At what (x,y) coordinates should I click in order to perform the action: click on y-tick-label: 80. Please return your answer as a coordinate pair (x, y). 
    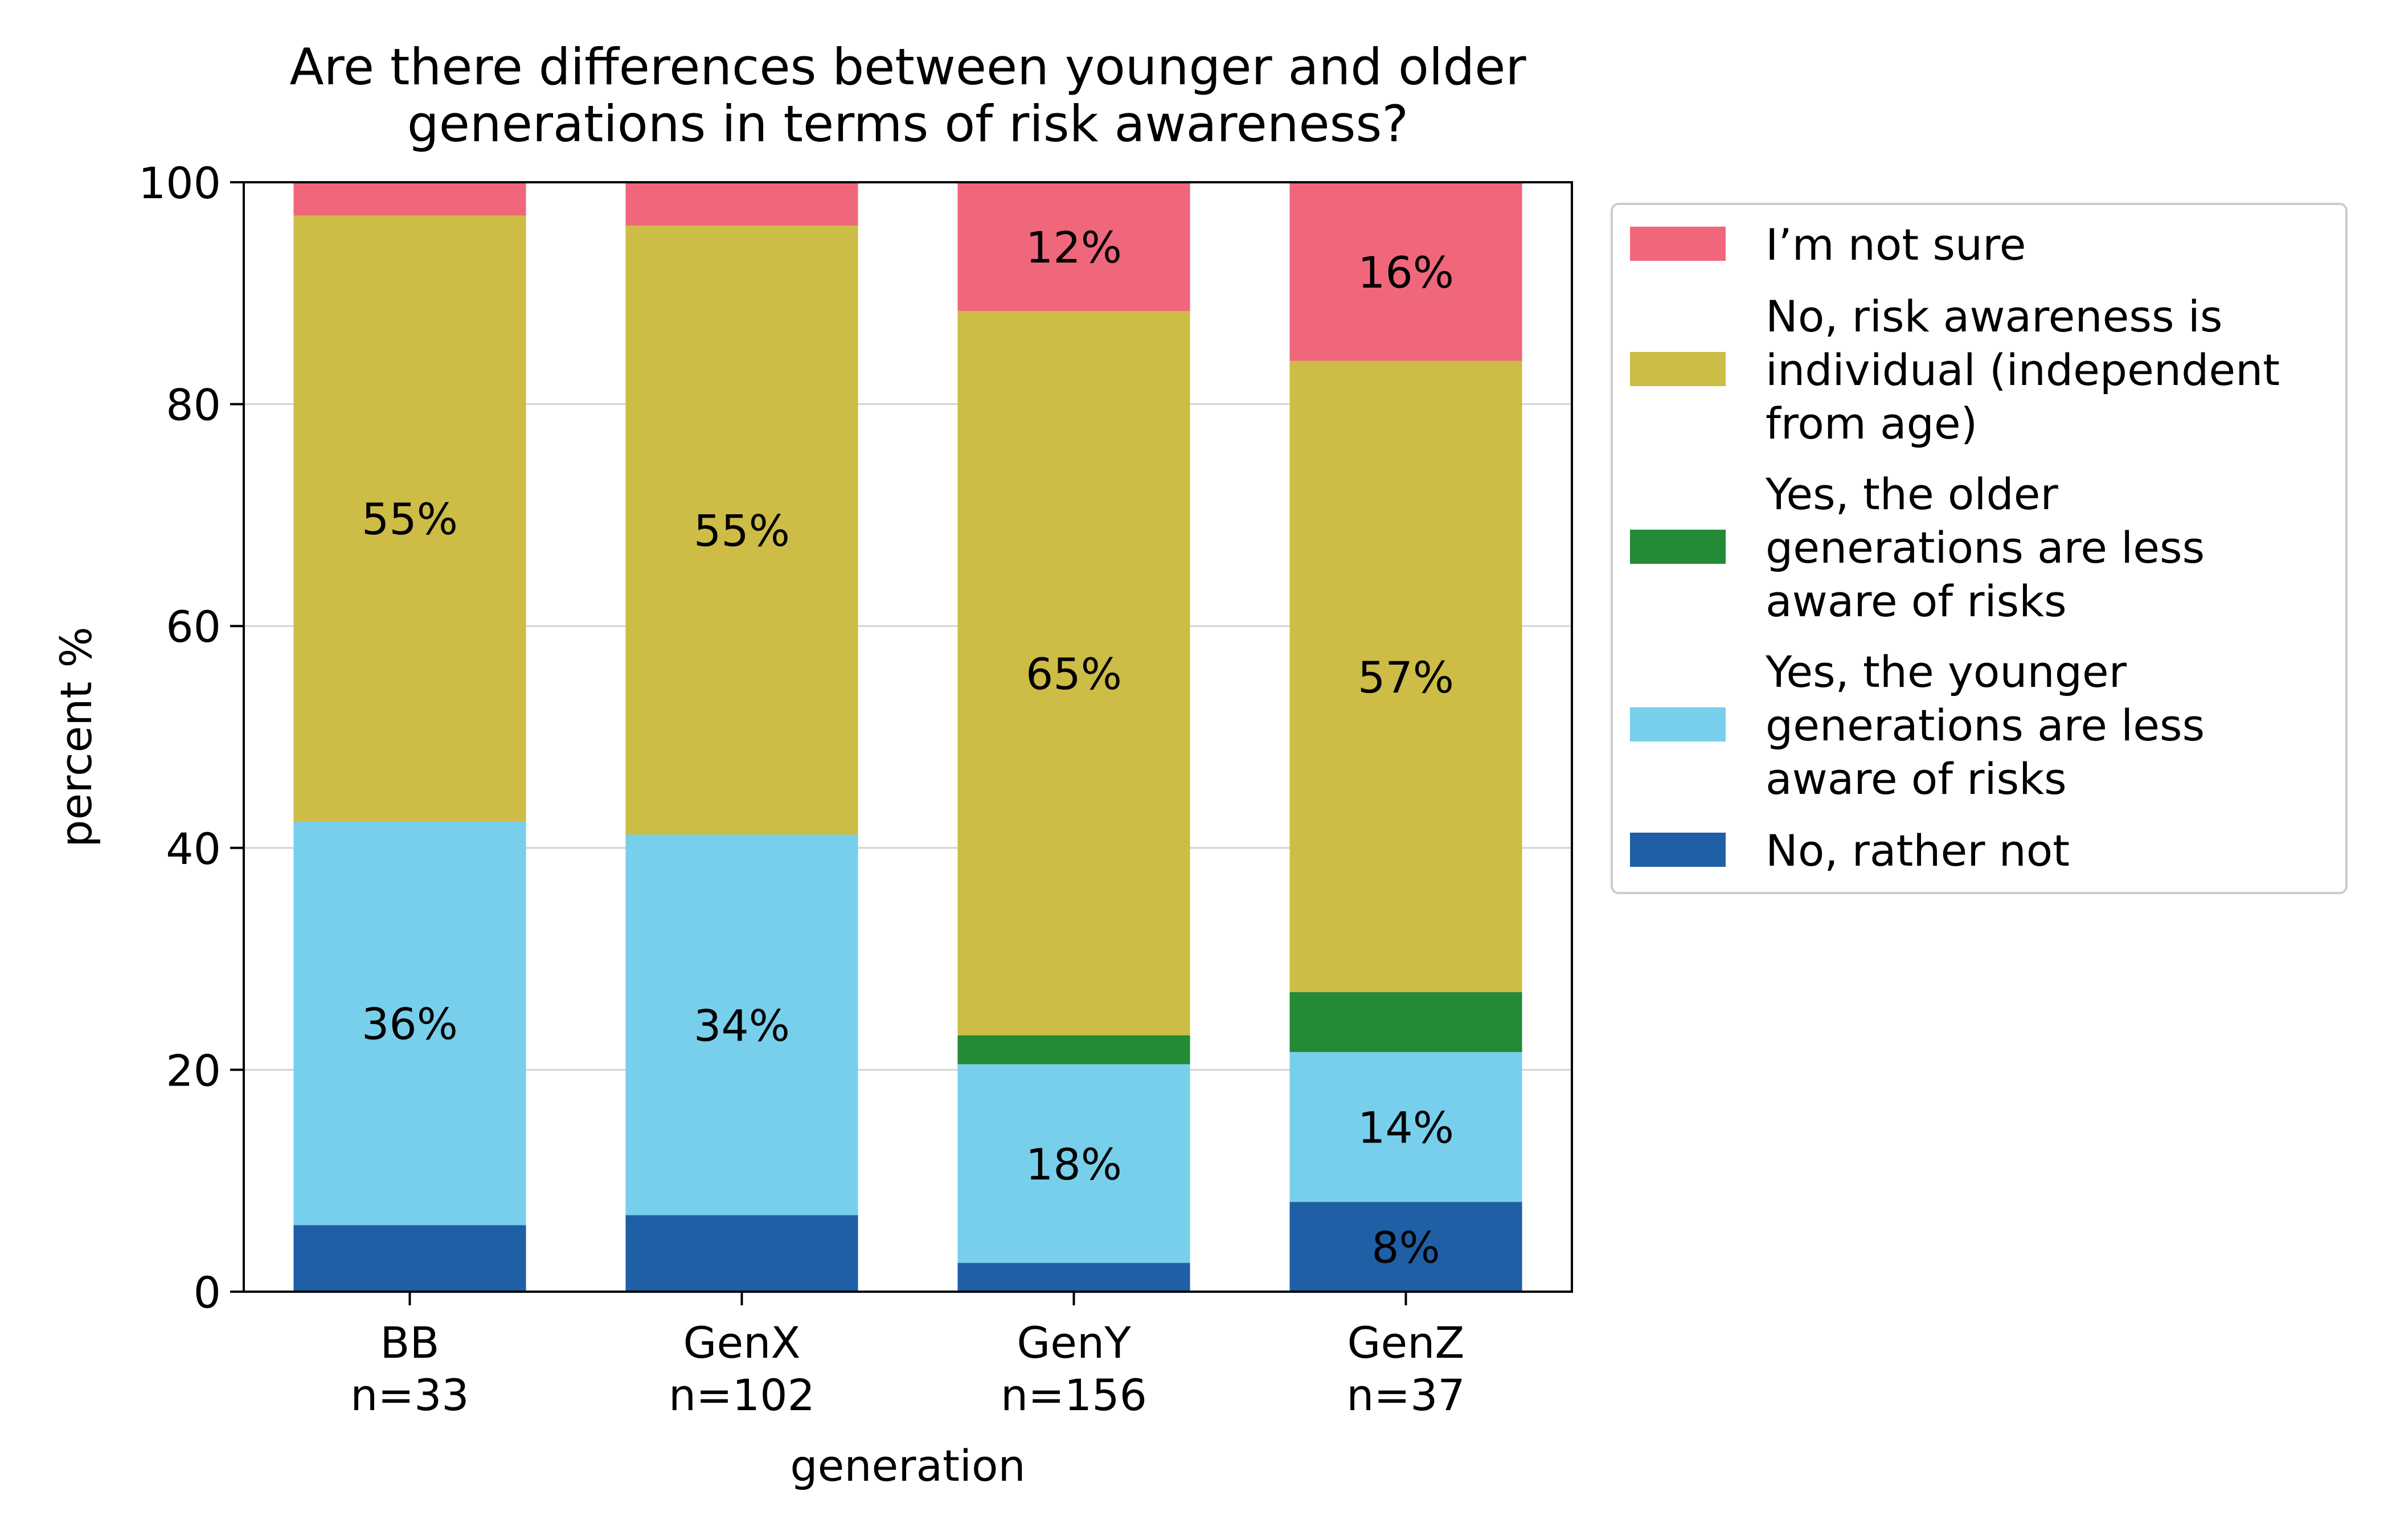
    Looking at the image, I should click on (193, 405).